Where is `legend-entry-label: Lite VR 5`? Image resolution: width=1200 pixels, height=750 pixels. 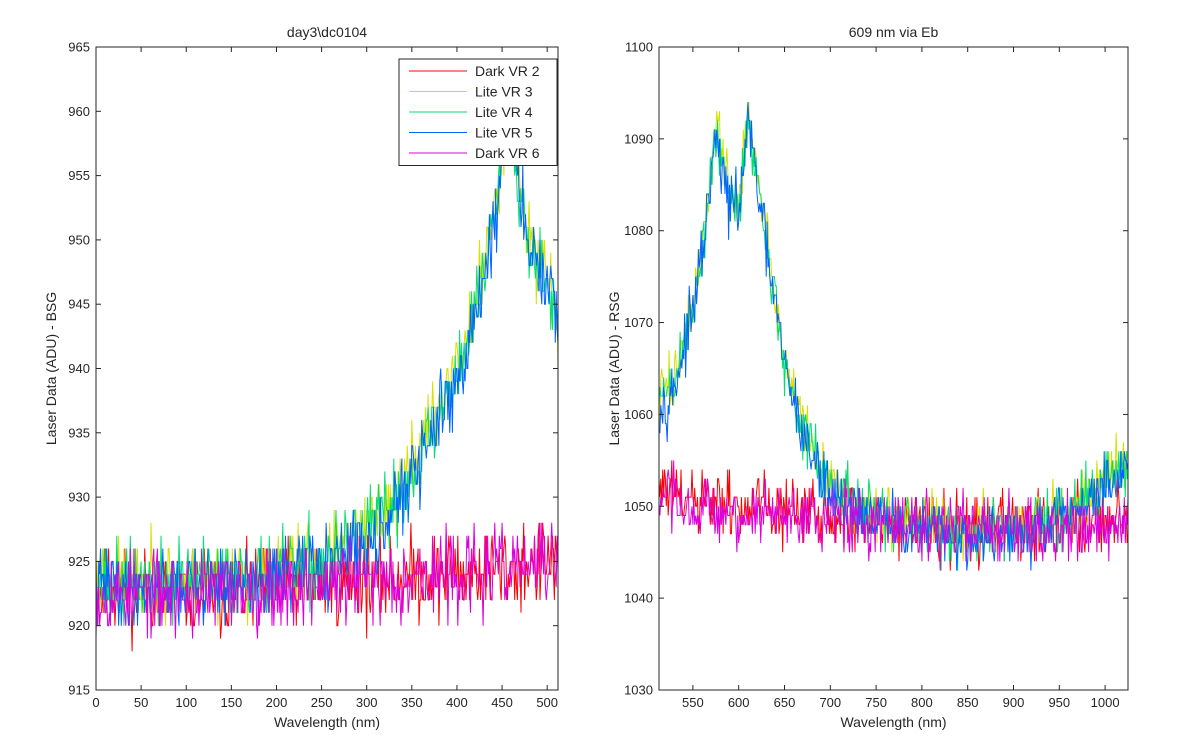 legend-entry-label: Lite VR 5 is located at coordinates (504, 133).